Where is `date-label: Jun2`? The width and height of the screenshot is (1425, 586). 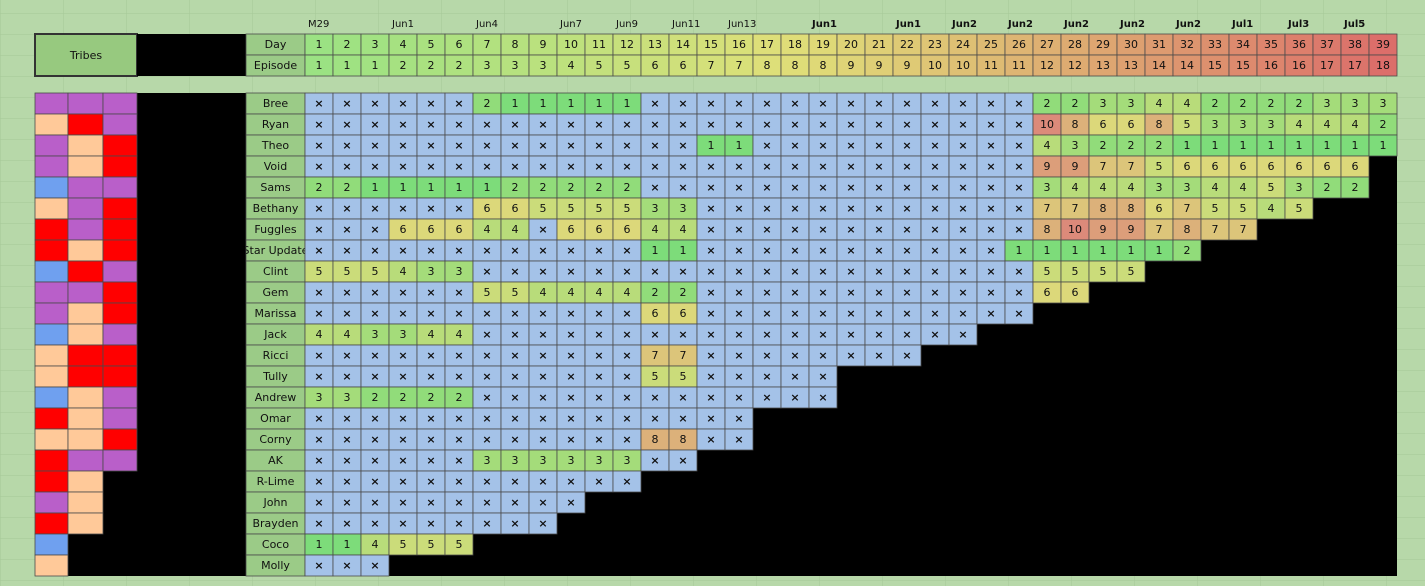 date-label: Jun2 is located at coordinates (1132, 24).